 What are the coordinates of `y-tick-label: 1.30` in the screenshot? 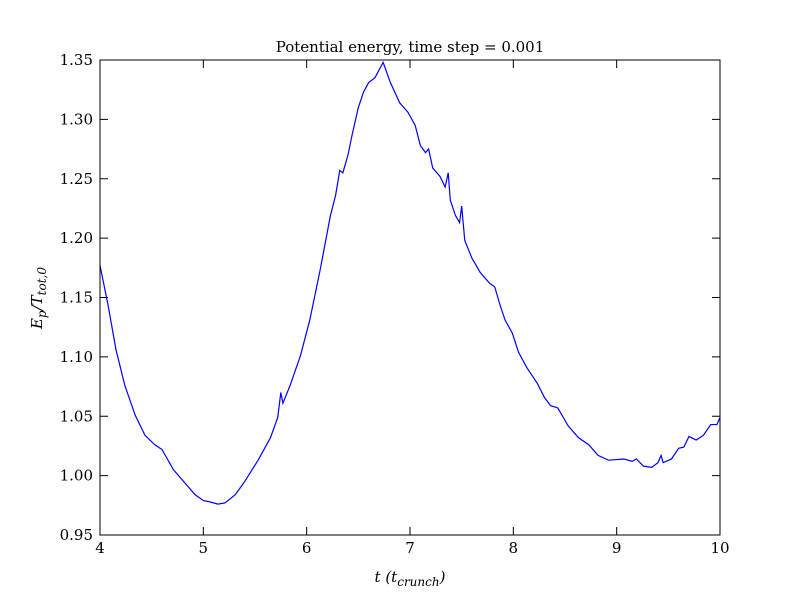 It's located at (76, 119).